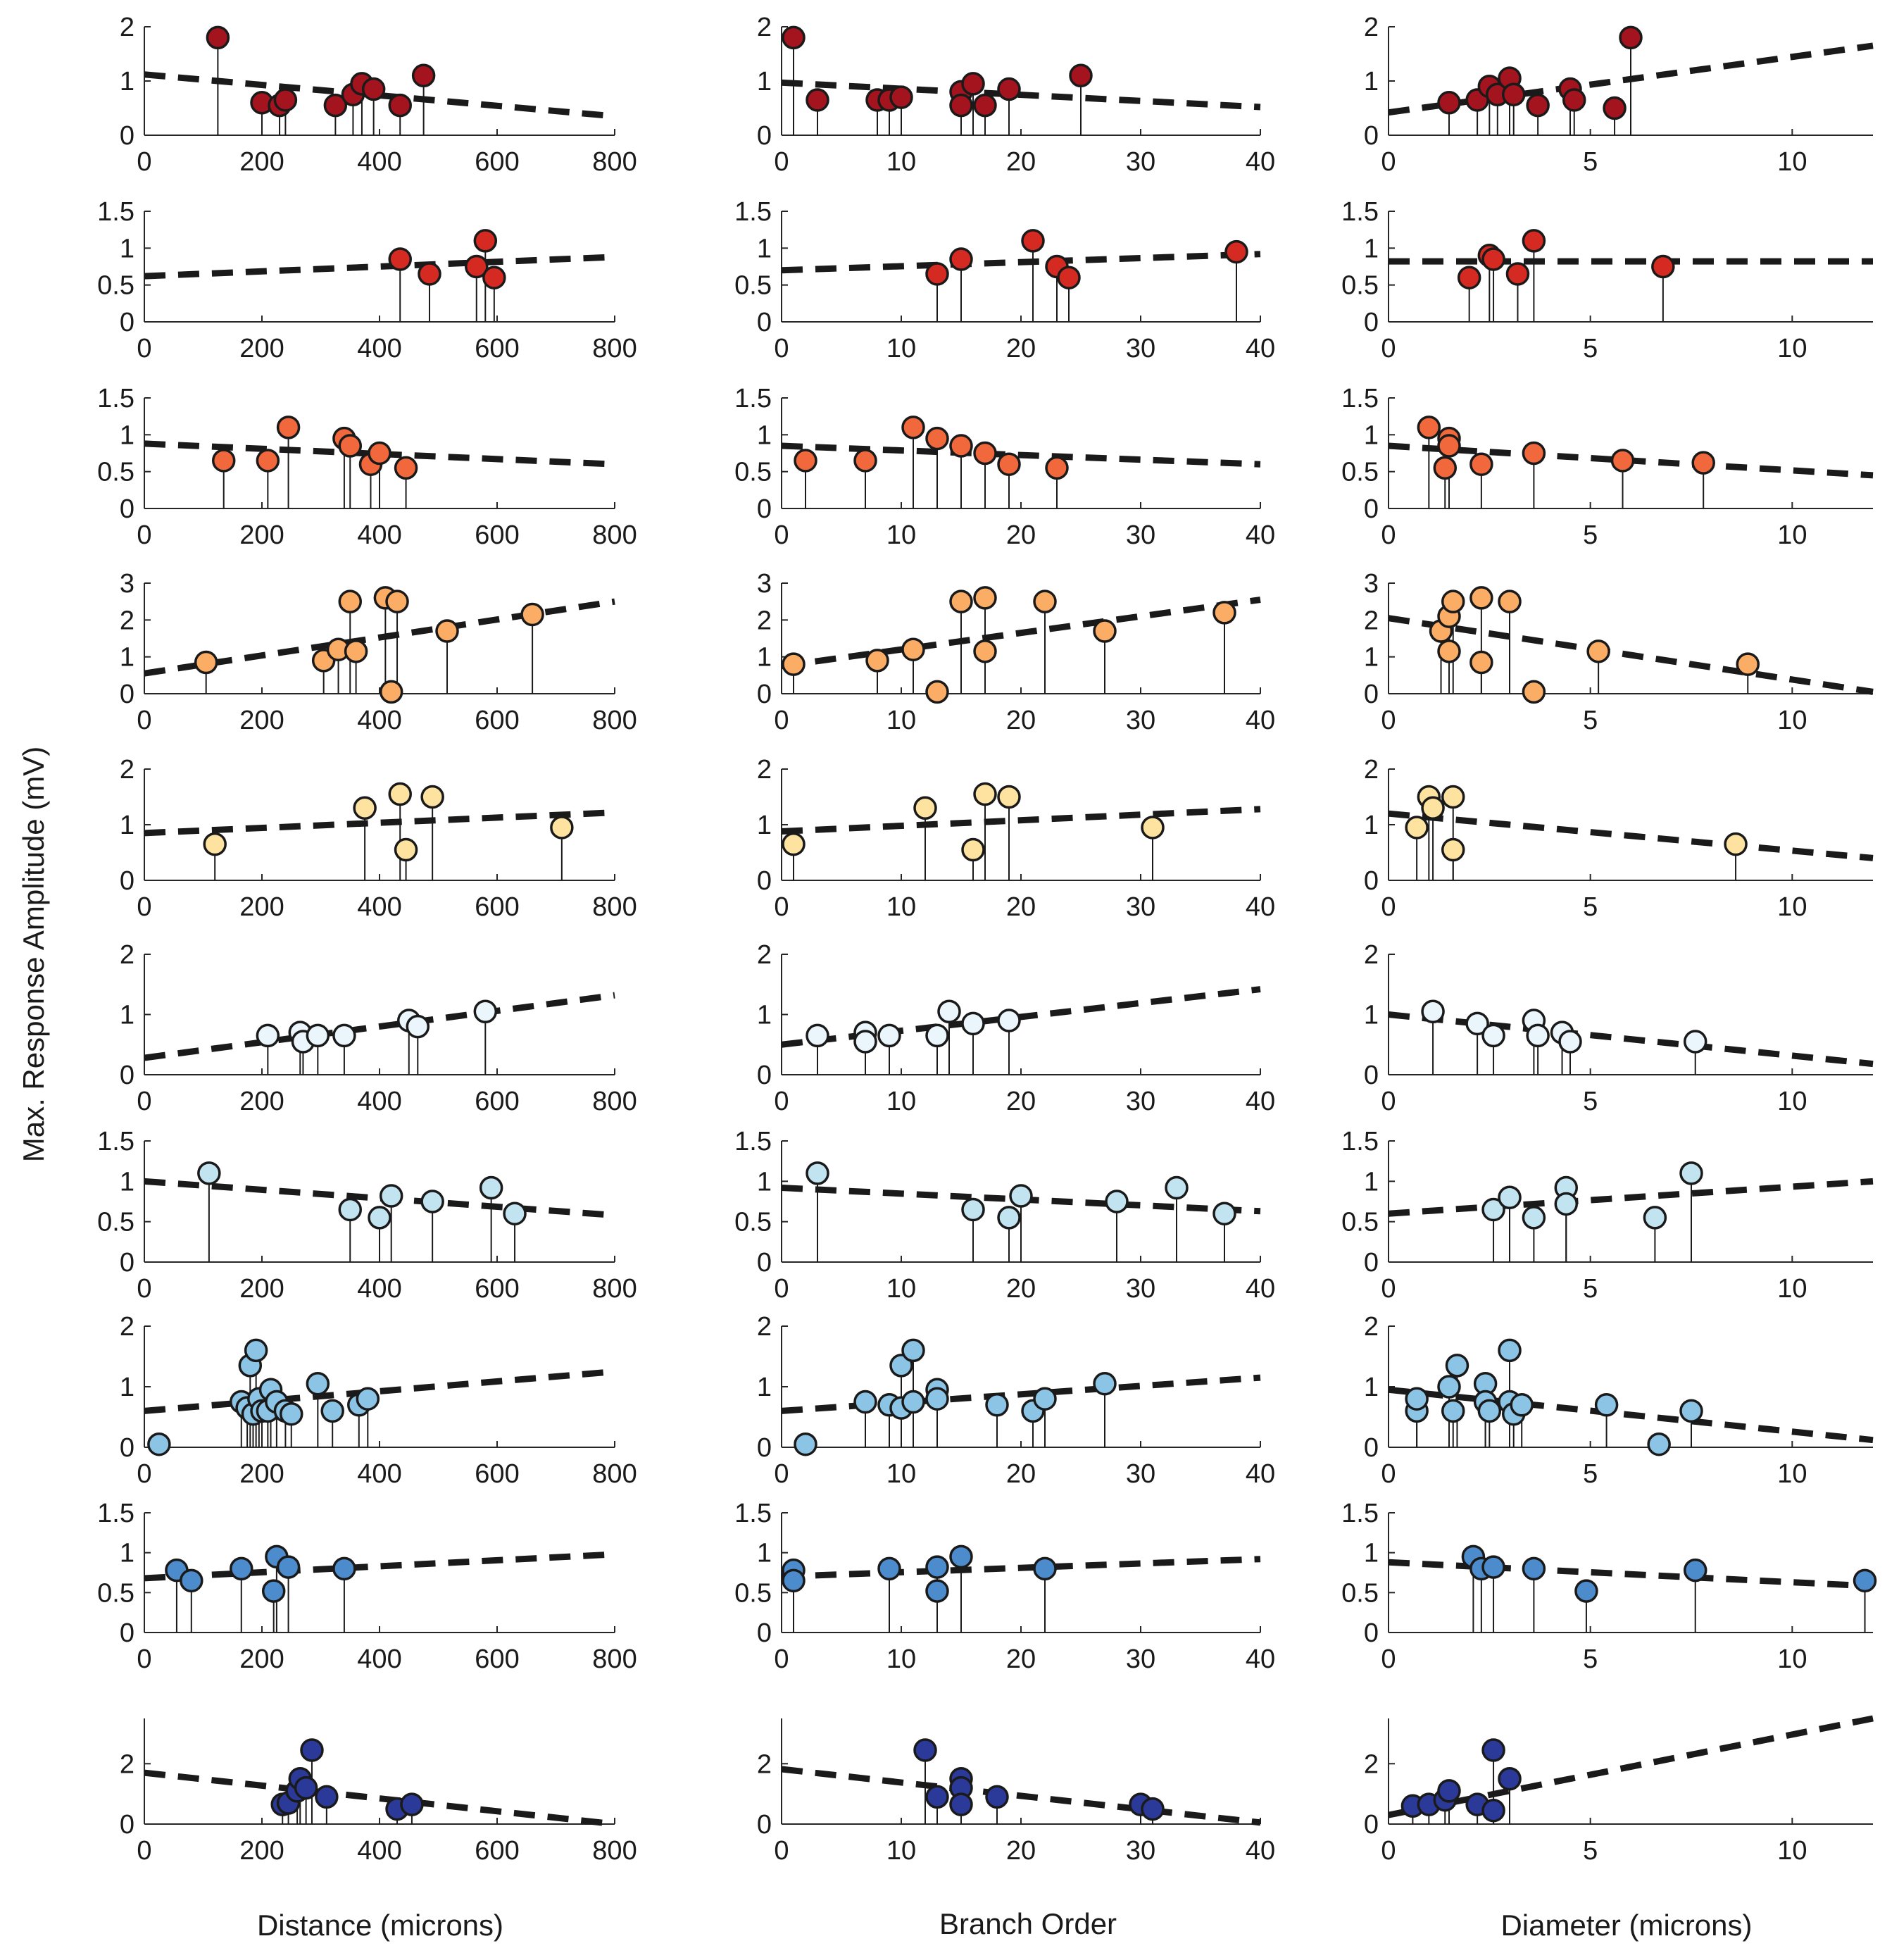  I want to click on panel-row2-distance: 0 200 400 600 800 0 0.5 1 1.5, so click(367, 280).